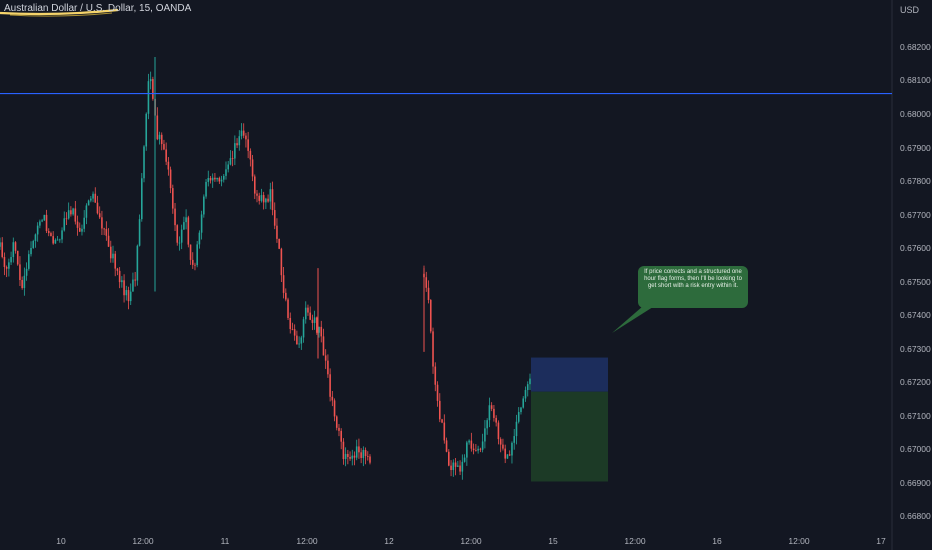 The image size is (932, 550). Describe the element at coordinates (910, 10) in the screenshot. I see `currency-label: USD` at that location.